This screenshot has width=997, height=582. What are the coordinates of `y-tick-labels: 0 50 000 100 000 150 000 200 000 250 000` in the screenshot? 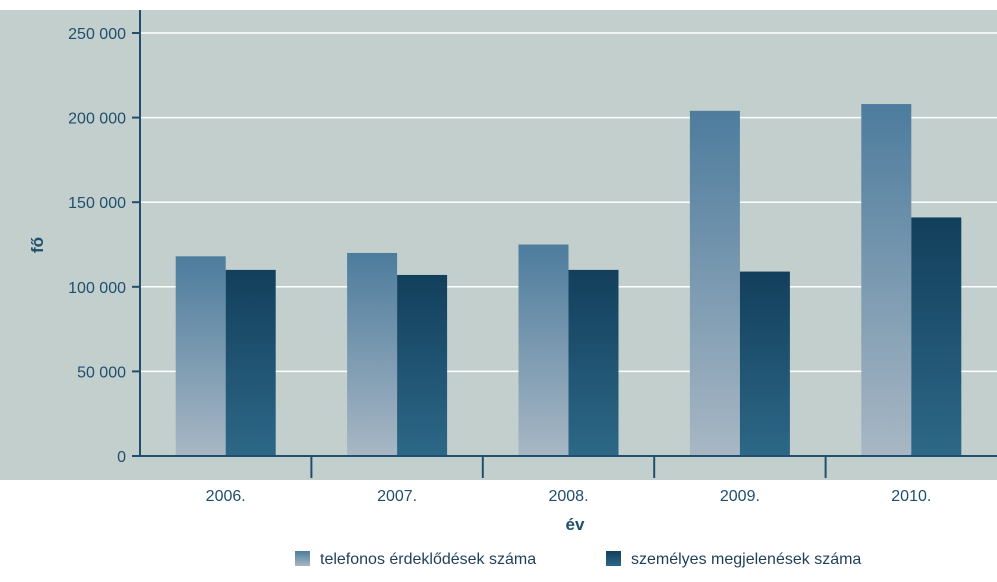 It's located at (97, 246).